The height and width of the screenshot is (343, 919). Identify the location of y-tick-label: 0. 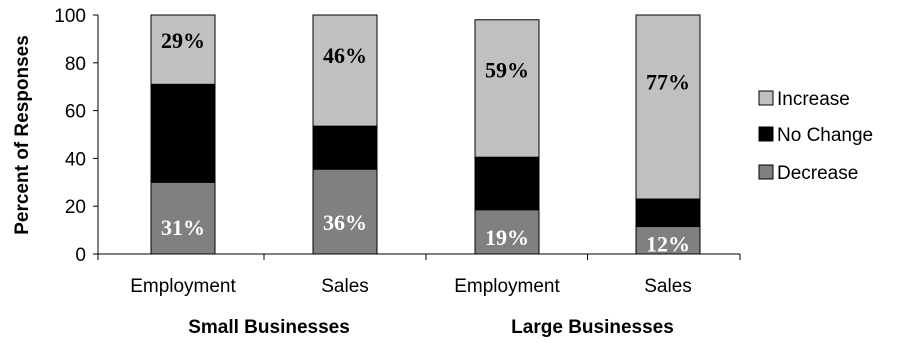
(80, 255).